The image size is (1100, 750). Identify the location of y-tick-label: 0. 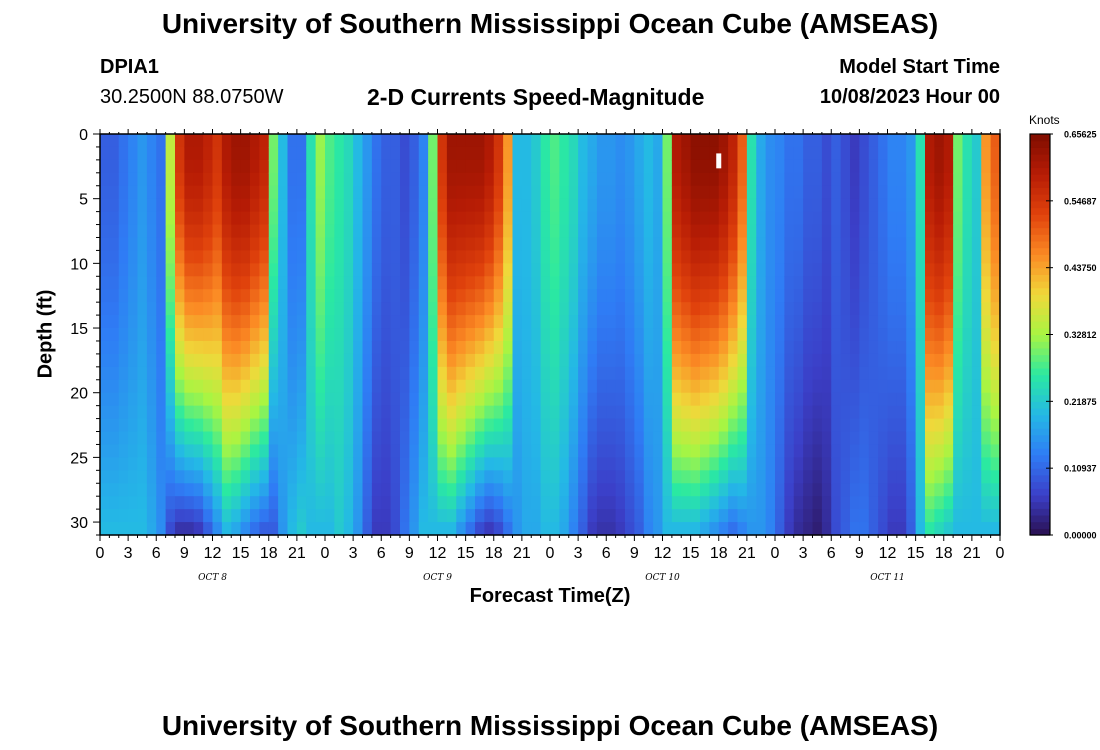
(83, 135).